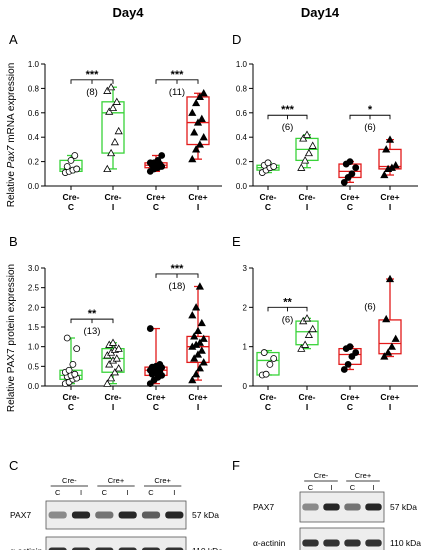  I want to click on panel-e-ytick-label: 3, so click(245, 268).